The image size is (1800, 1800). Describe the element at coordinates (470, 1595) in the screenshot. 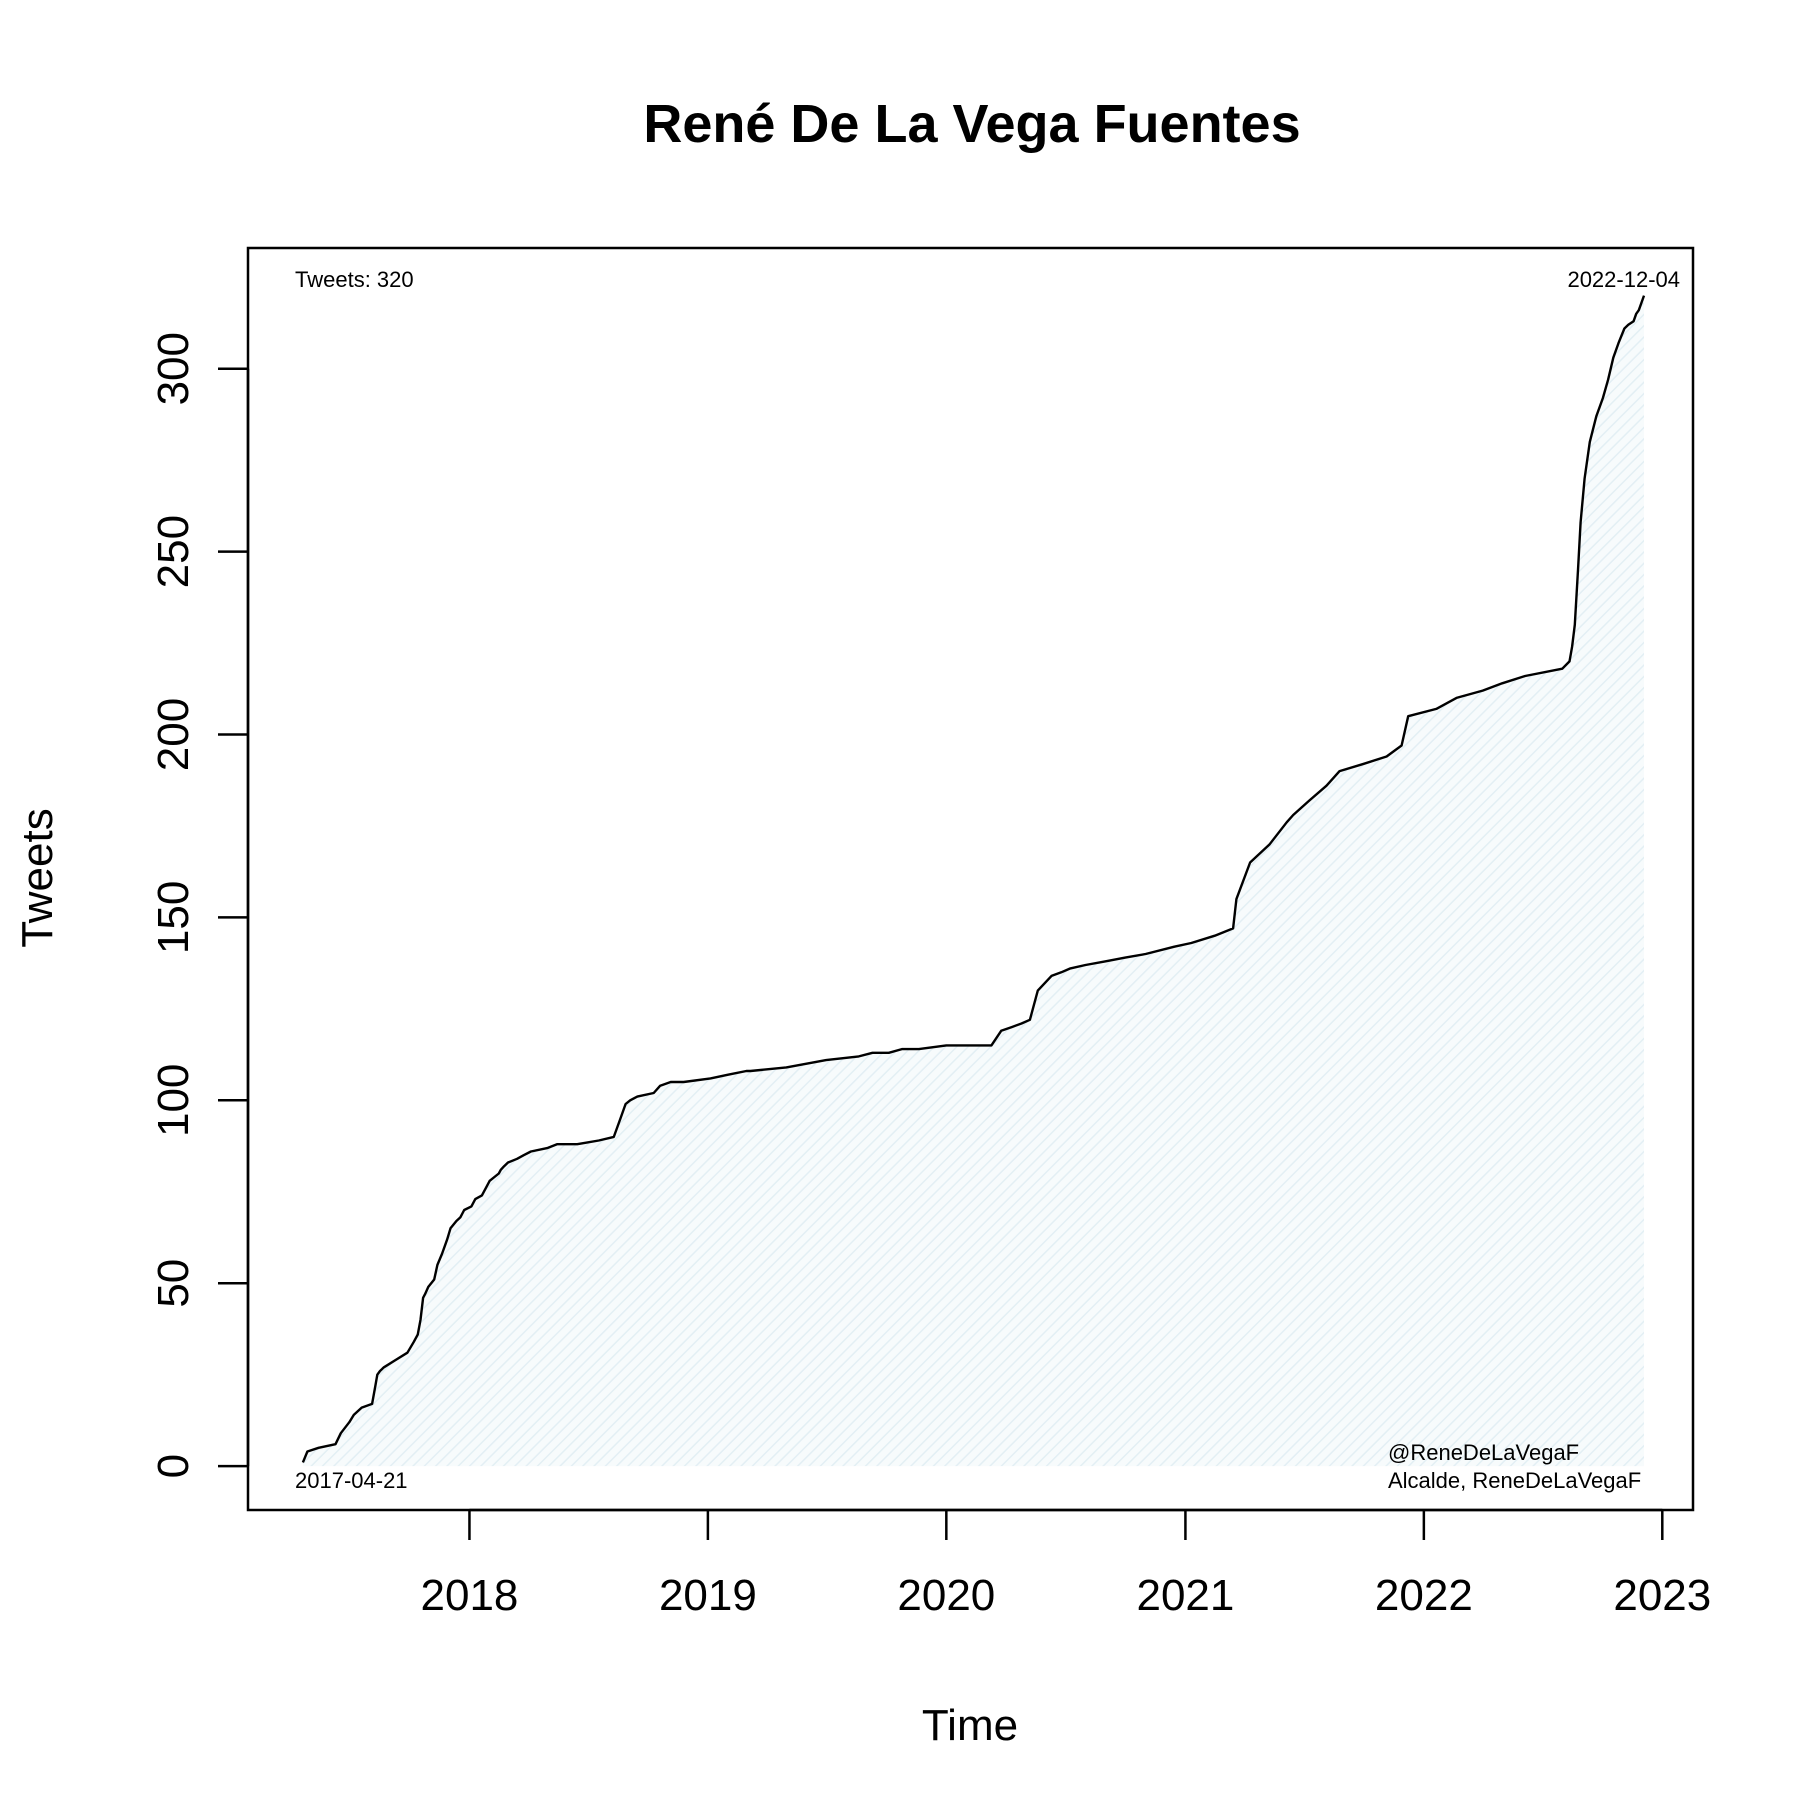

I see `x-tick-label: 2018` at that location.